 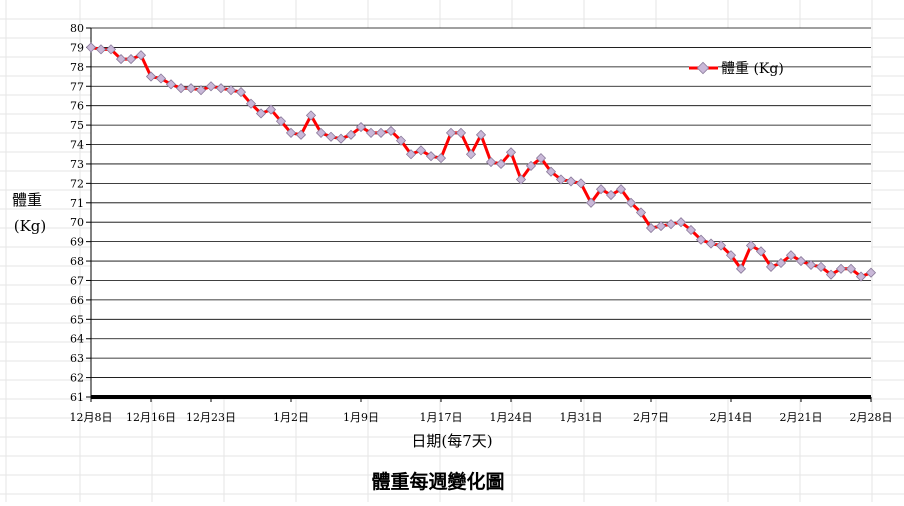 What do you see at coordinates (511, 417) in the screenshot?
I see `x-tick-label: 1月24日` at bounding box center [511, 417].